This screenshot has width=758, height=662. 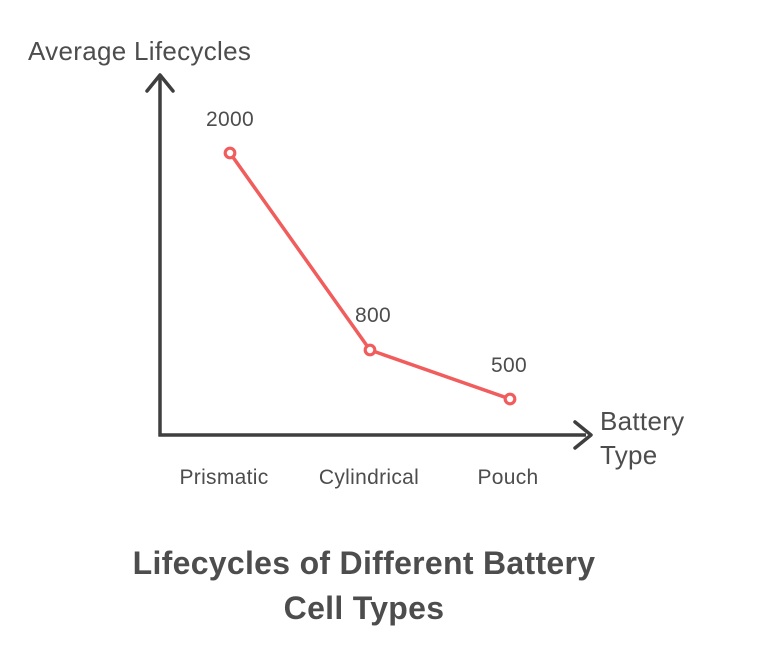 I want to click on chart-title-line1: Lifecycles of Different Battery, so click(x=364, y=563).